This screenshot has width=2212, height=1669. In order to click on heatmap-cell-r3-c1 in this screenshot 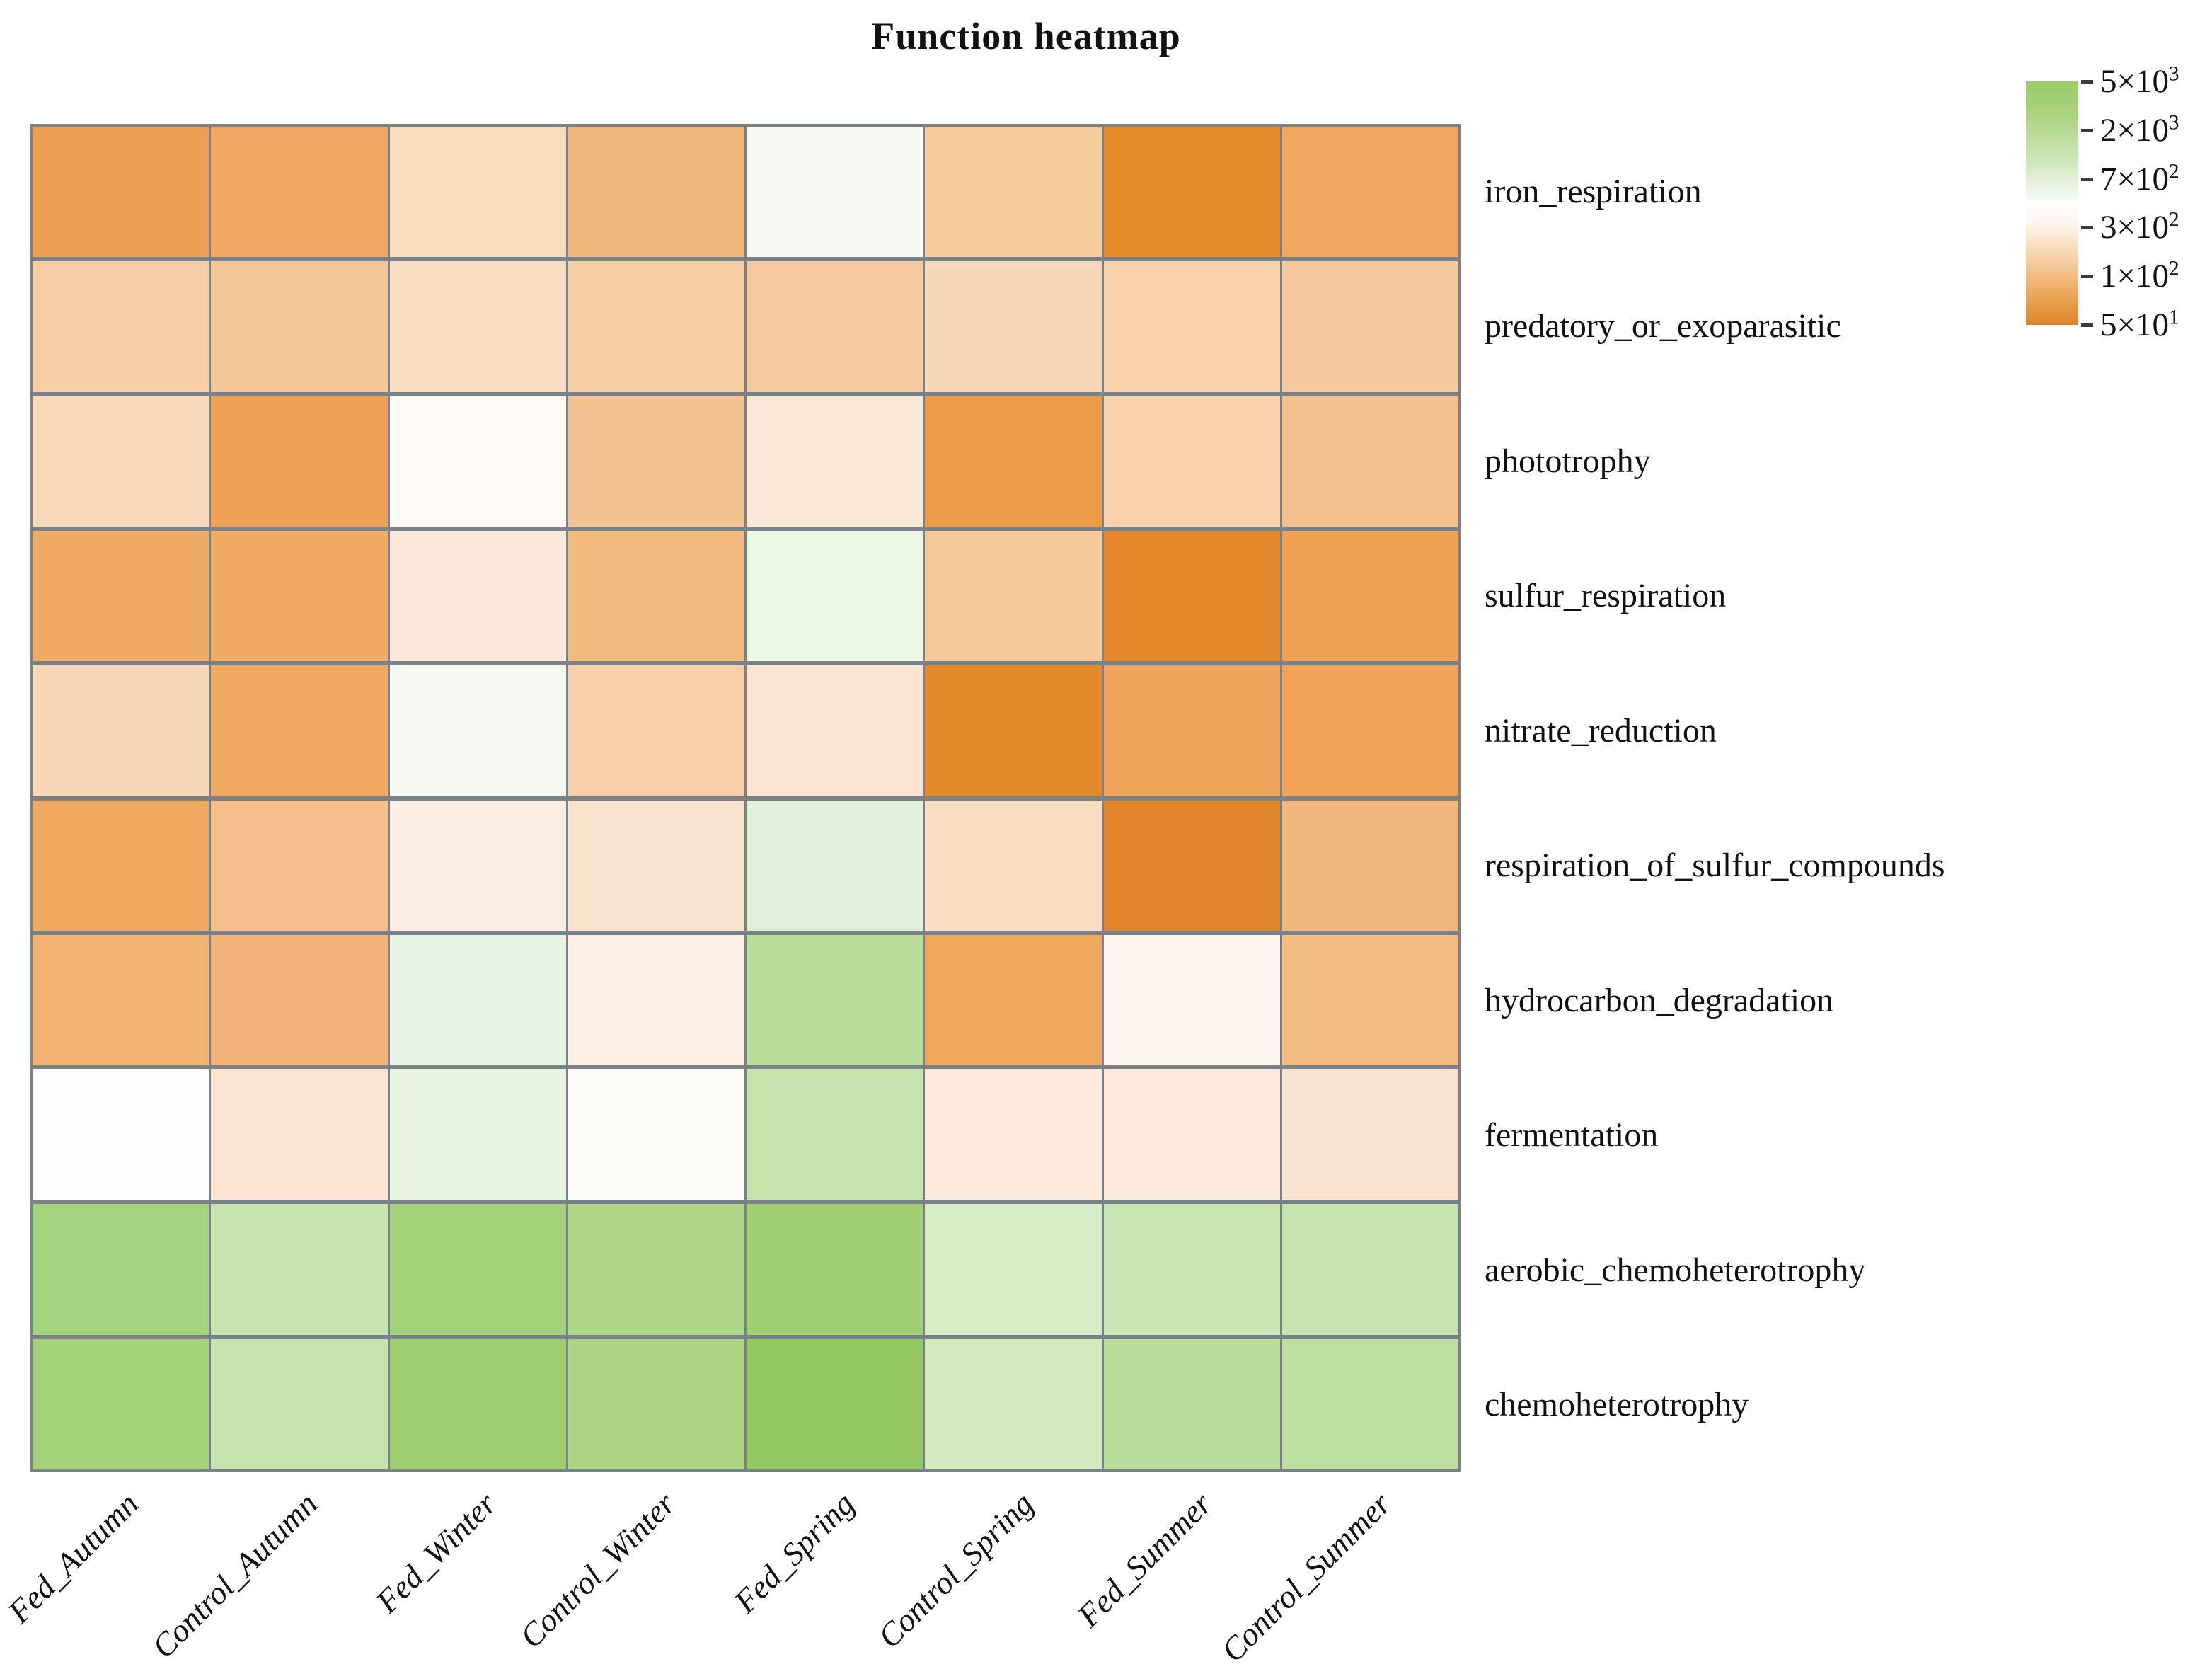, I will do `click(299, 596)`.